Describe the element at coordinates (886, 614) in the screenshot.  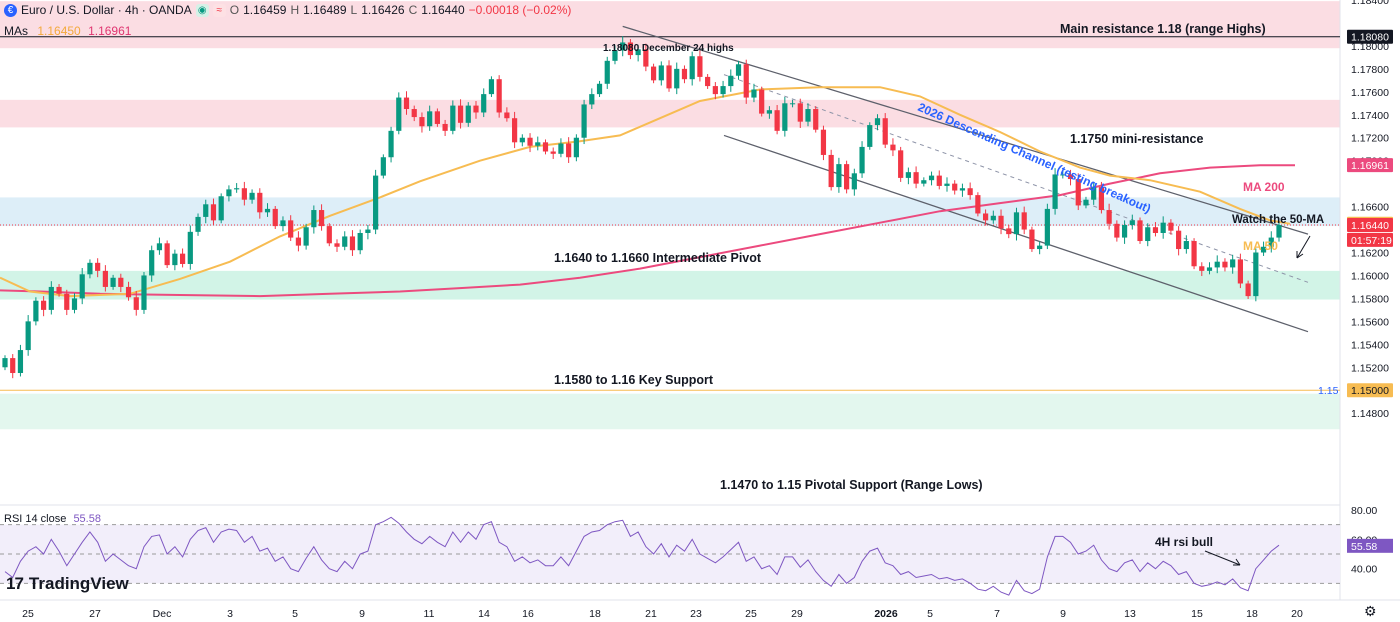
I see `time-tick-label: 2026` at that location.